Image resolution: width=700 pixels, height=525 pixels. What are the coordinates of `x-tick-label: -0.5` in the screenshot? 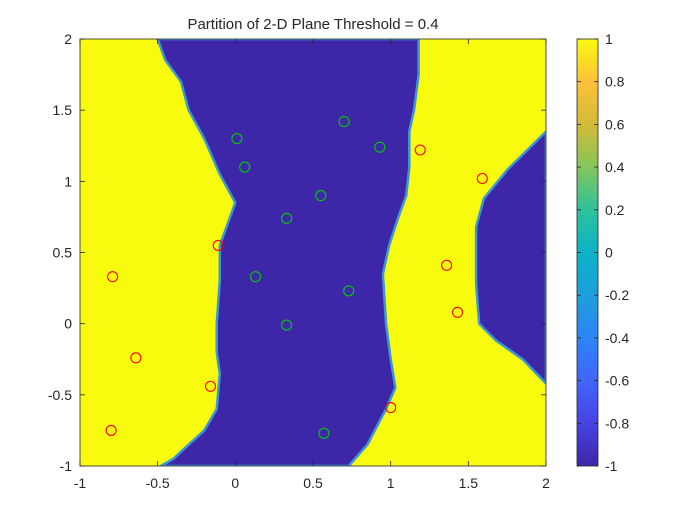 It's located at (158, 483).